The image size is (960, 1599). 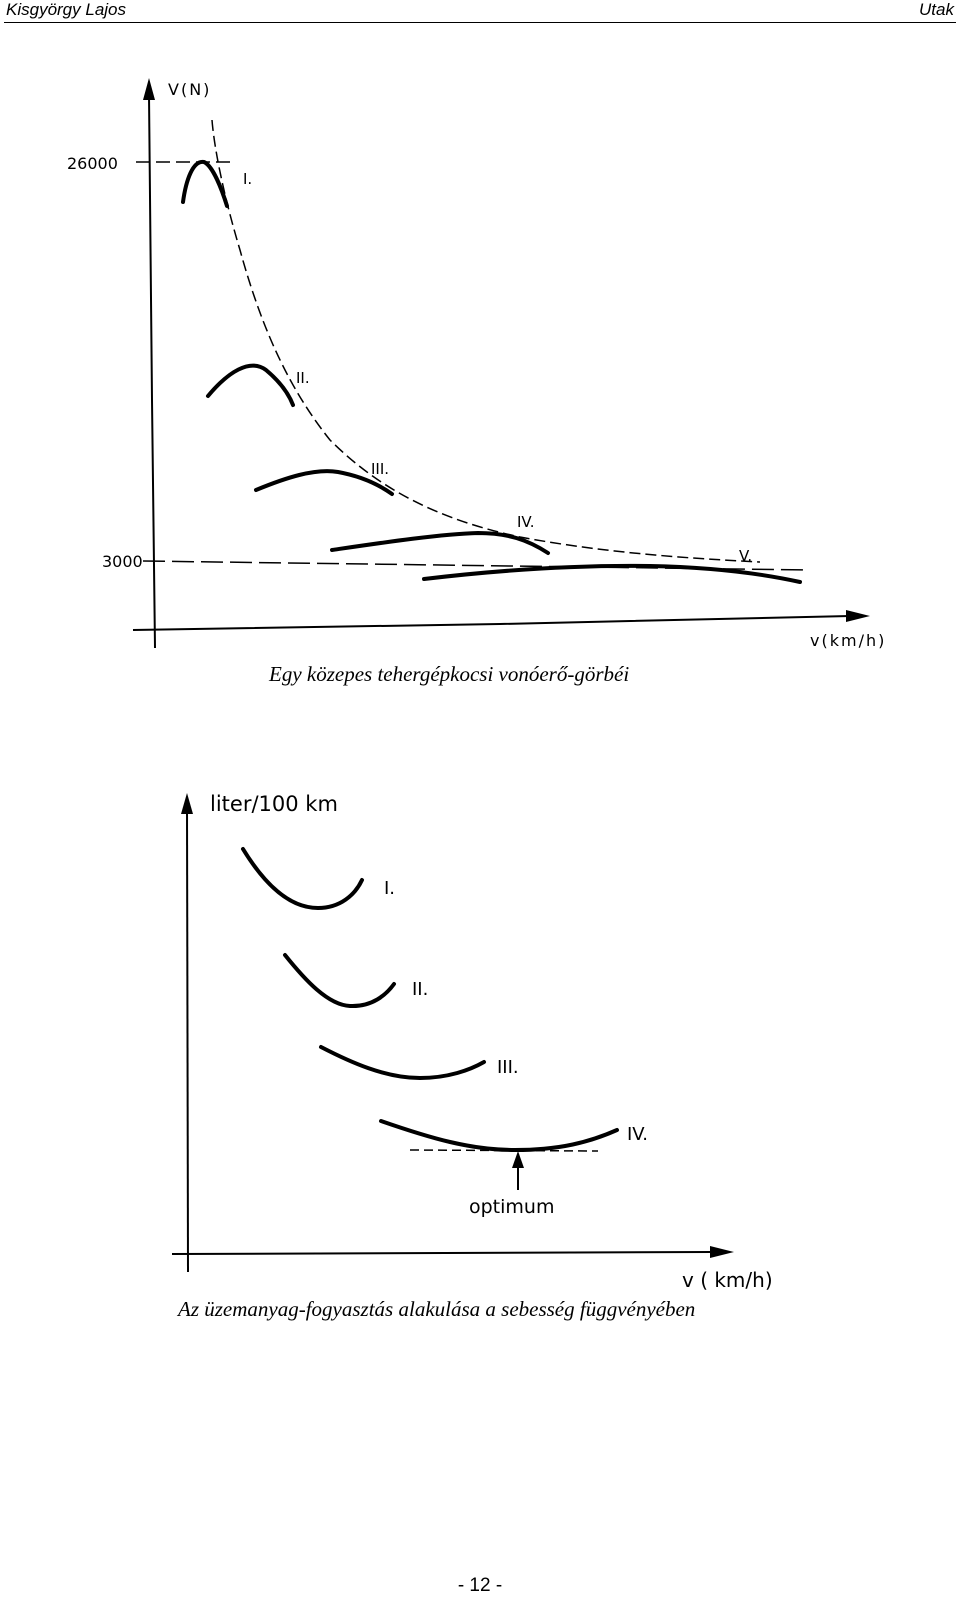 What do you see at coordinates (339, 981) in the screenshot?
I see `fig2-curve-II` at bounding box center [339, 981].